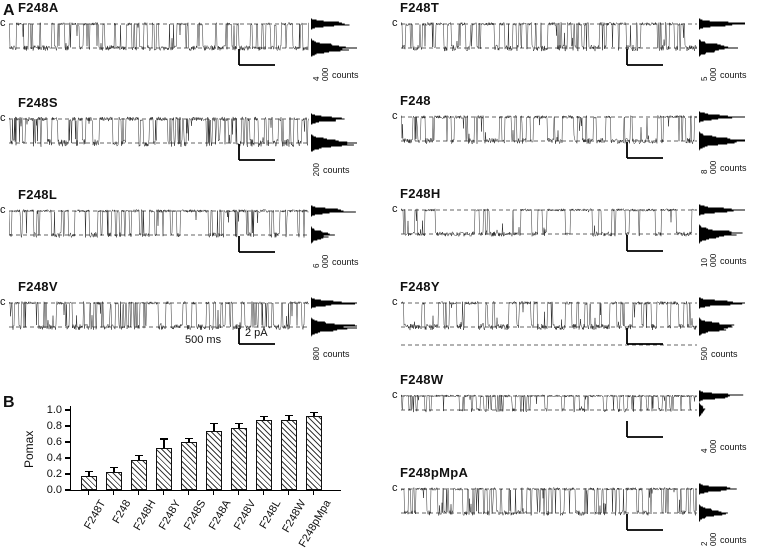  Describe the element at coordinates (314, 452) in the screenshot. I see `bar-F248pMpa` at that location.